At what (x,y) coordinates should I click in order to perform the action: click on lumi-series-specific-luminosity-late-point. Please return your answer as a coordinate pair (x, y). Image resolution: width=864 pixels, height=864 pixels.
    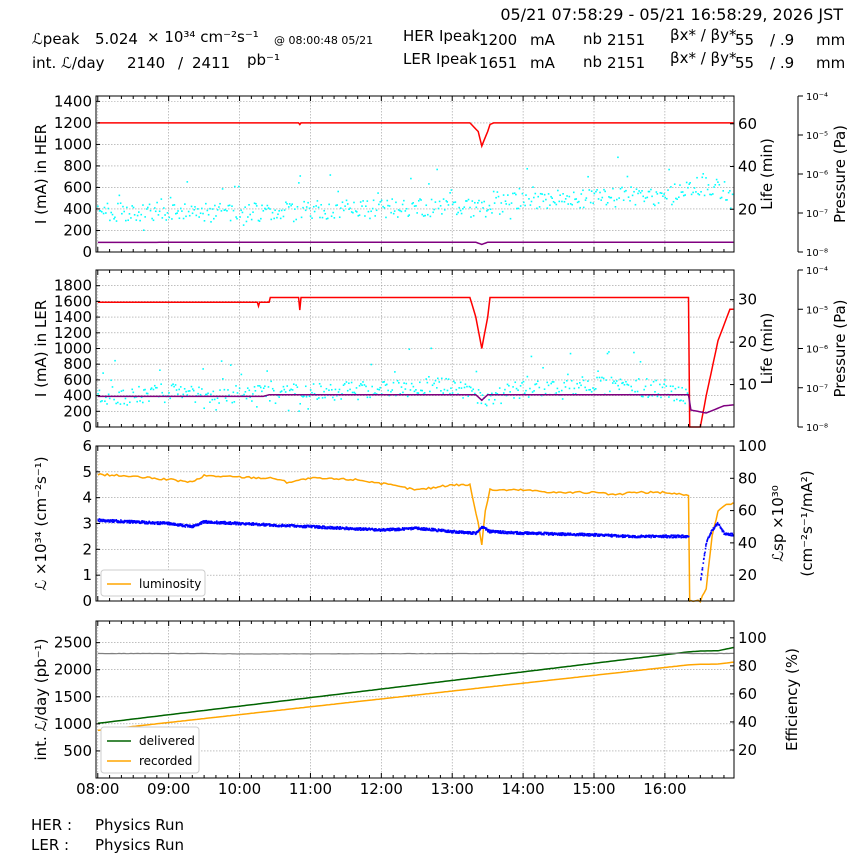
    Looking at the image, I should click on (707, 541).